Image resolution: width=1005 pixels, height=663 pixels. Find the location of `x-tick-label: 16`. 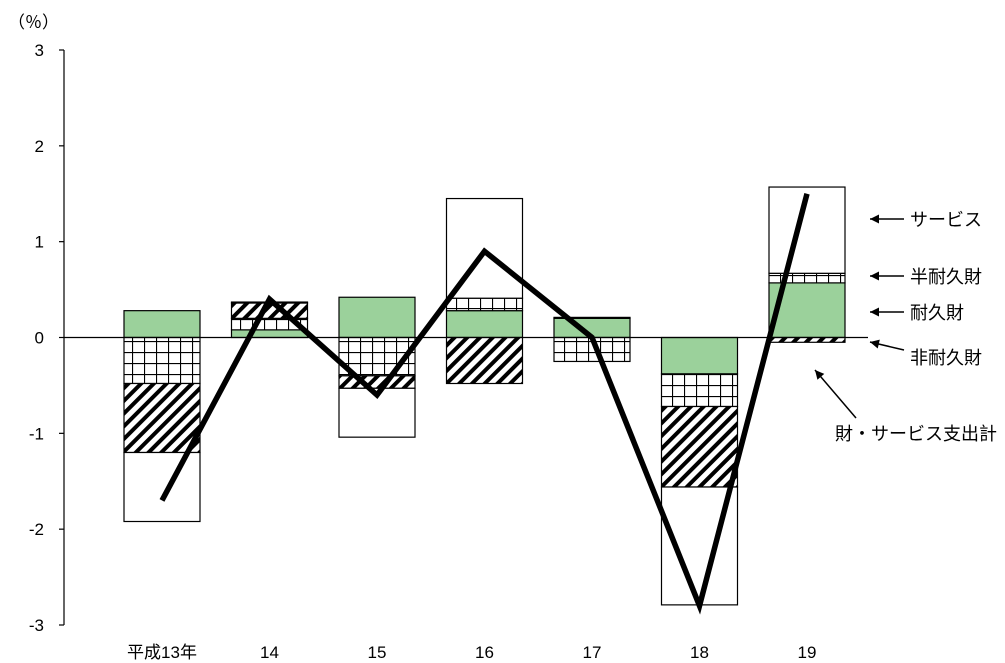

x-tick-label: 16 is located at coordinates (484, 652).